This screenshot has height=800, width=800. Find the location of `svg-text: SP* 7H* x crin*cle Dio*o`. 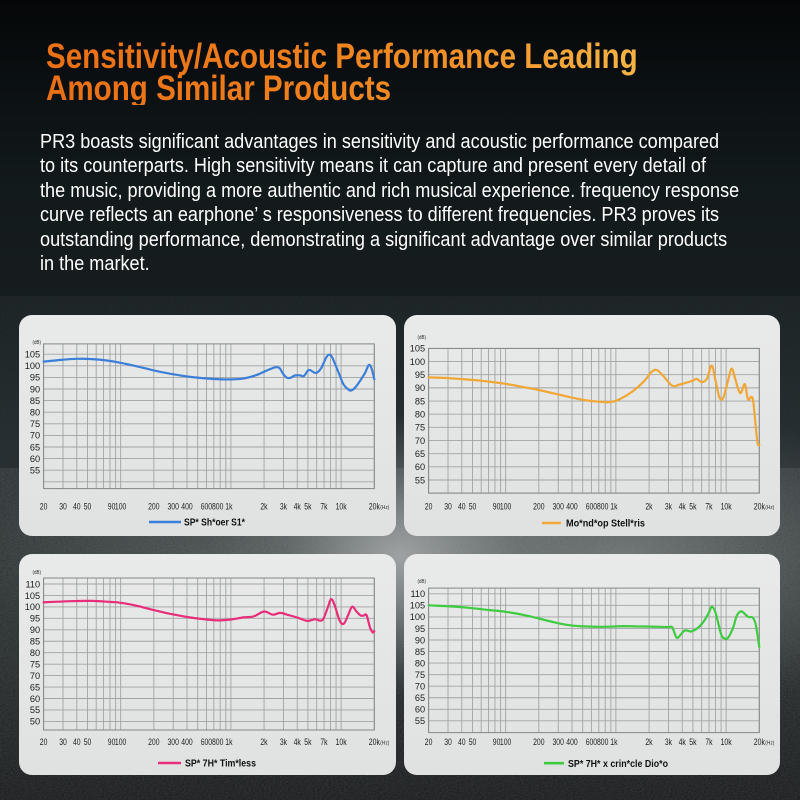

svg-text: SP* 7H* x crin*cle Dio*o is located at coordinates (618, 764).